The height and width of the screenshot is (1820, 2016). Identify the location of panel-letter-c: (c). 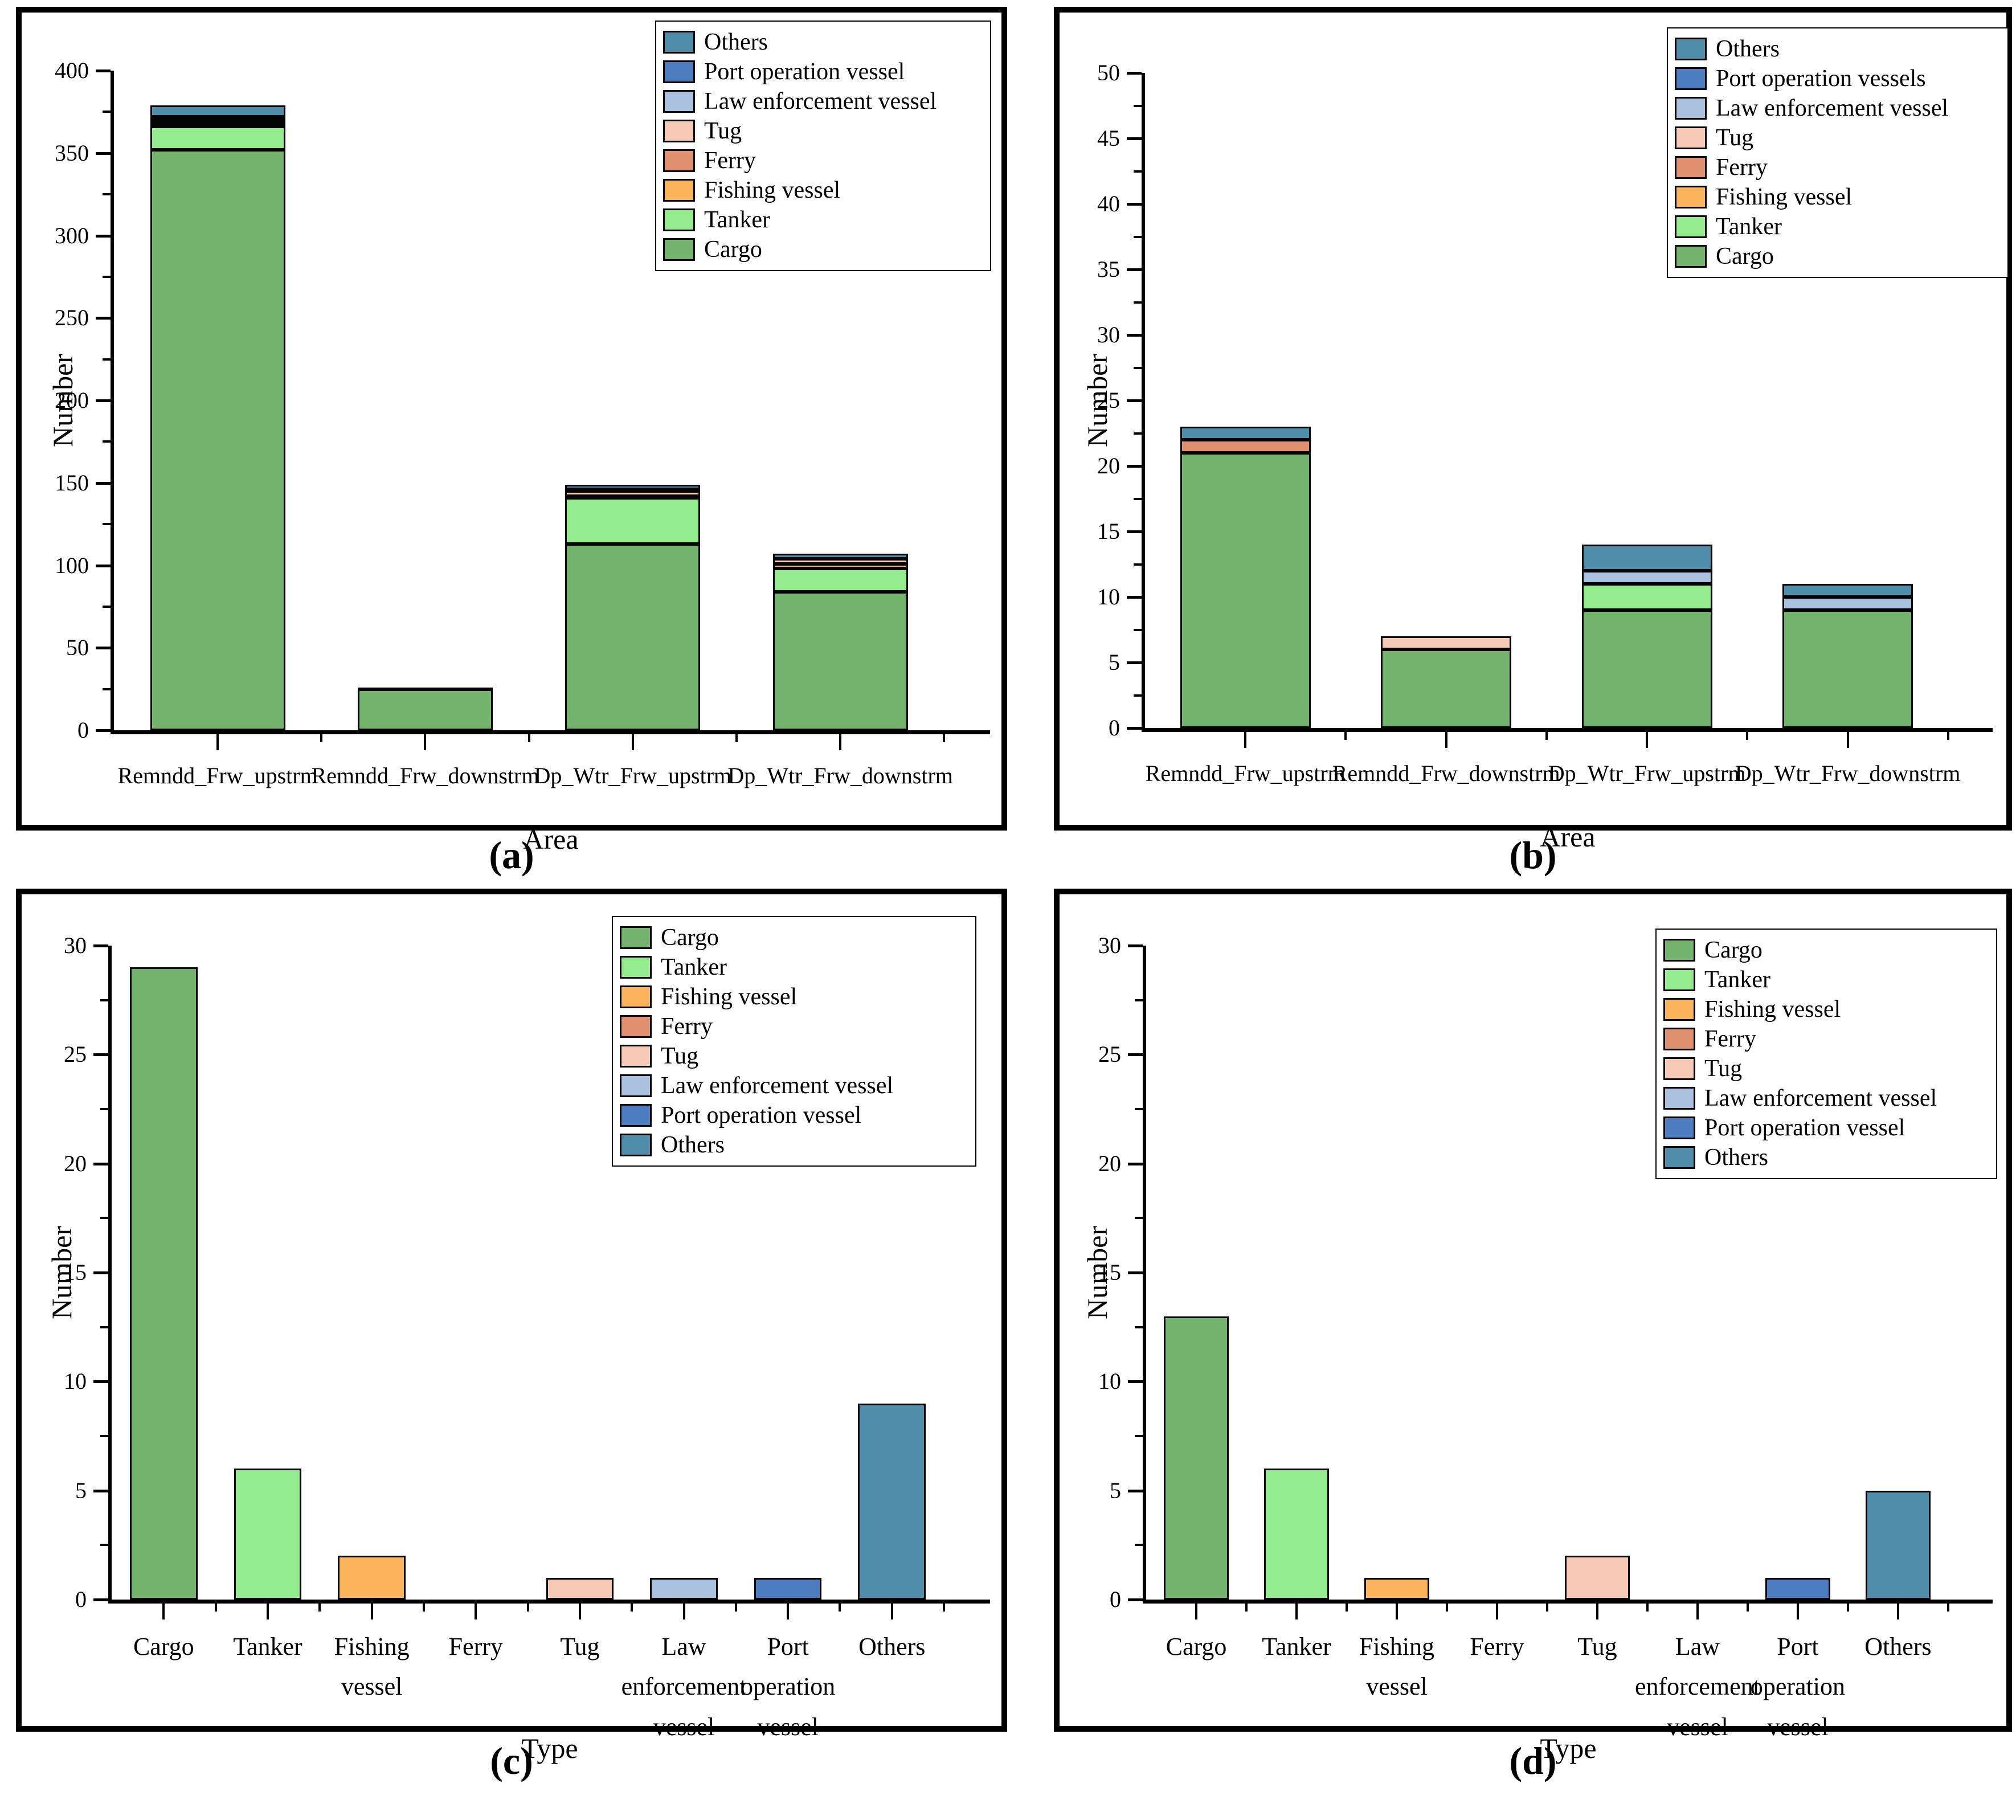
(512, 1760).